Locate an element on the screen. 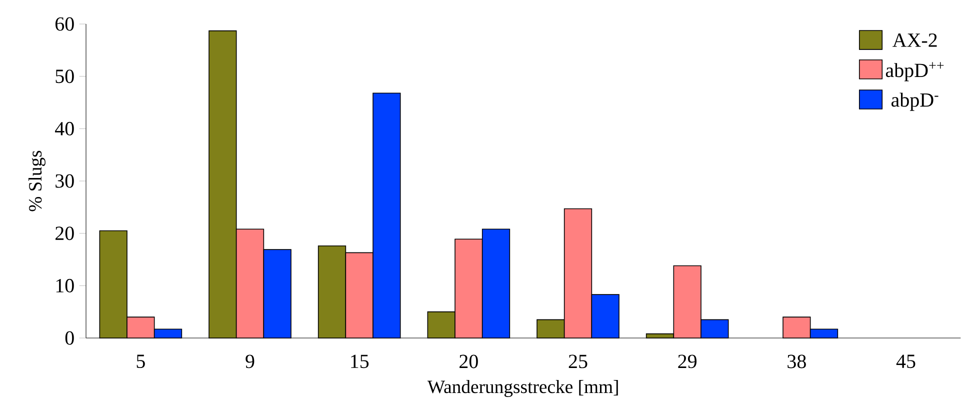  y-tick-label: 10 is located at coordinates (65, 285).